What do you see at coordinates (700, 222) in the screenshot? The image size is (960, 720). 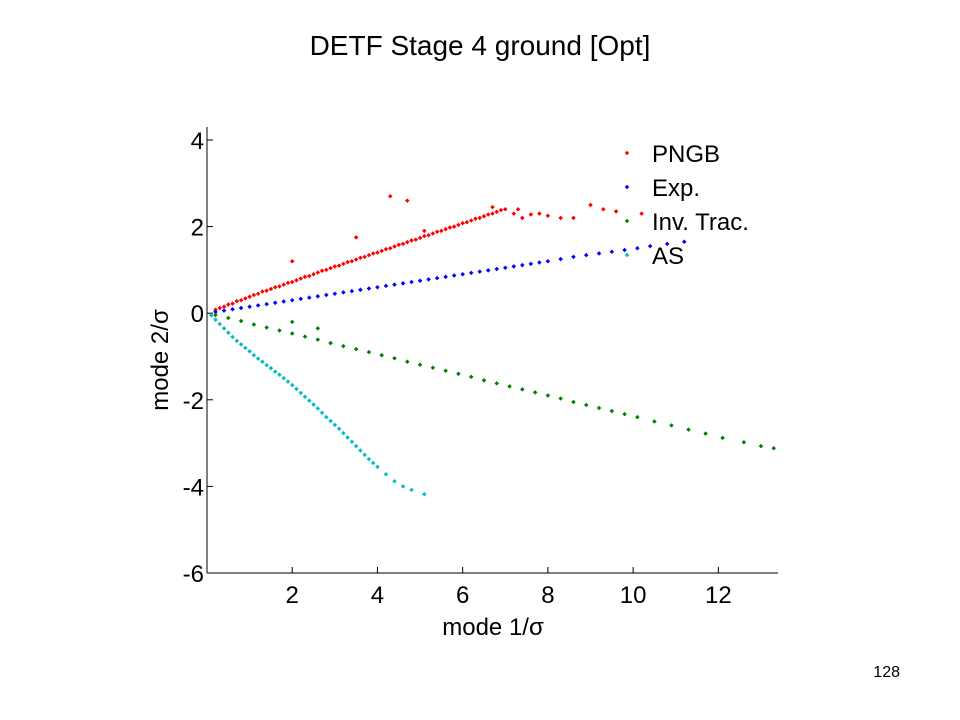 I see `legend-label: Inv. Trac.` at bounding box center [700, 222].